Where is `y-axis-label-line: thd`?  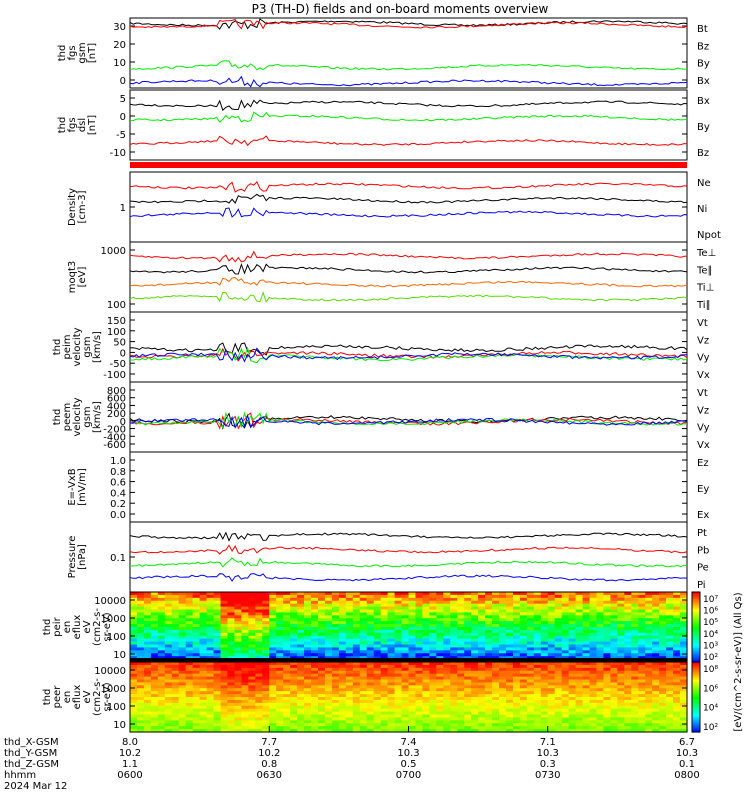 y-axis-label-line: thd is located at coordinates (57, 347).